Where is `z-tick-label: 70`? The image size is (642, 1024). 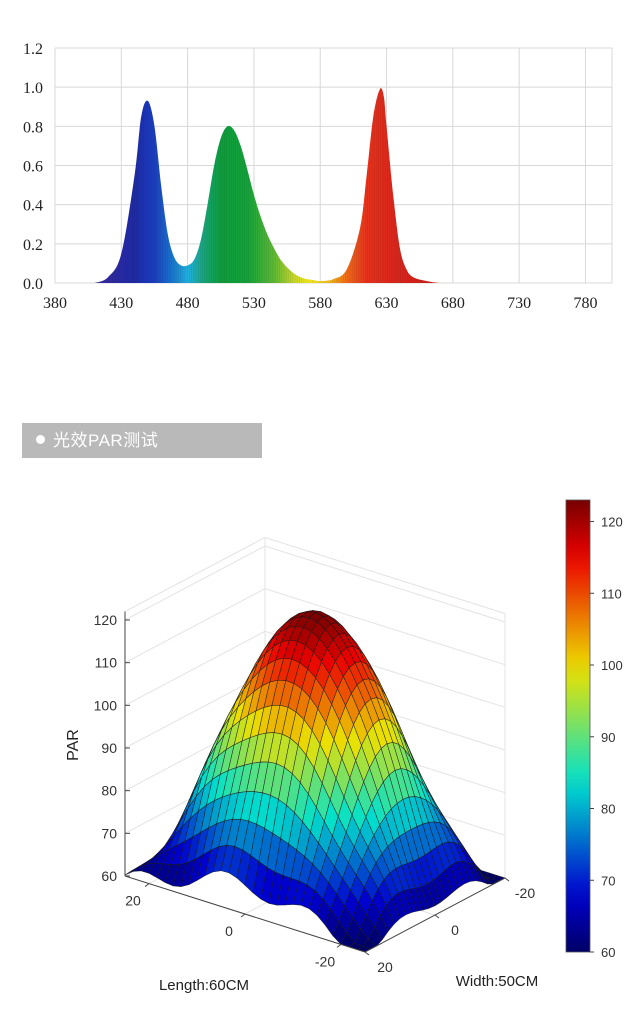 z-tick-label: 70 is located at coordinates (109, 833).